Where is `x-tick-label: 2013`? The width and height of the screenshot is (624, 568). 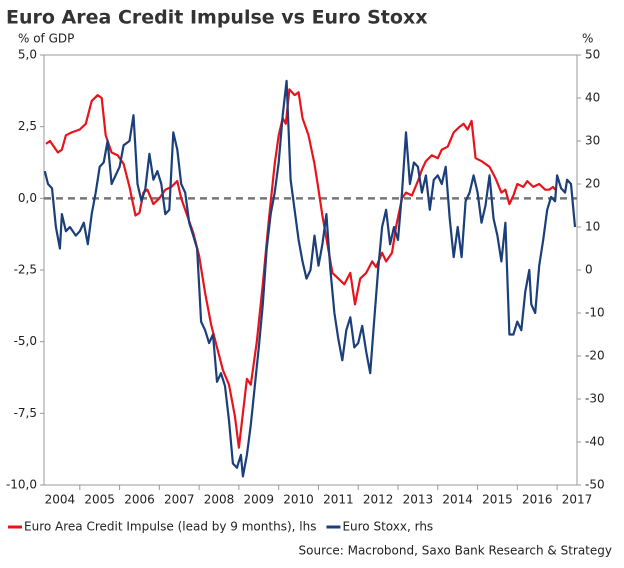
x-tick-label: 2013 is located at coordinates (418, 500).